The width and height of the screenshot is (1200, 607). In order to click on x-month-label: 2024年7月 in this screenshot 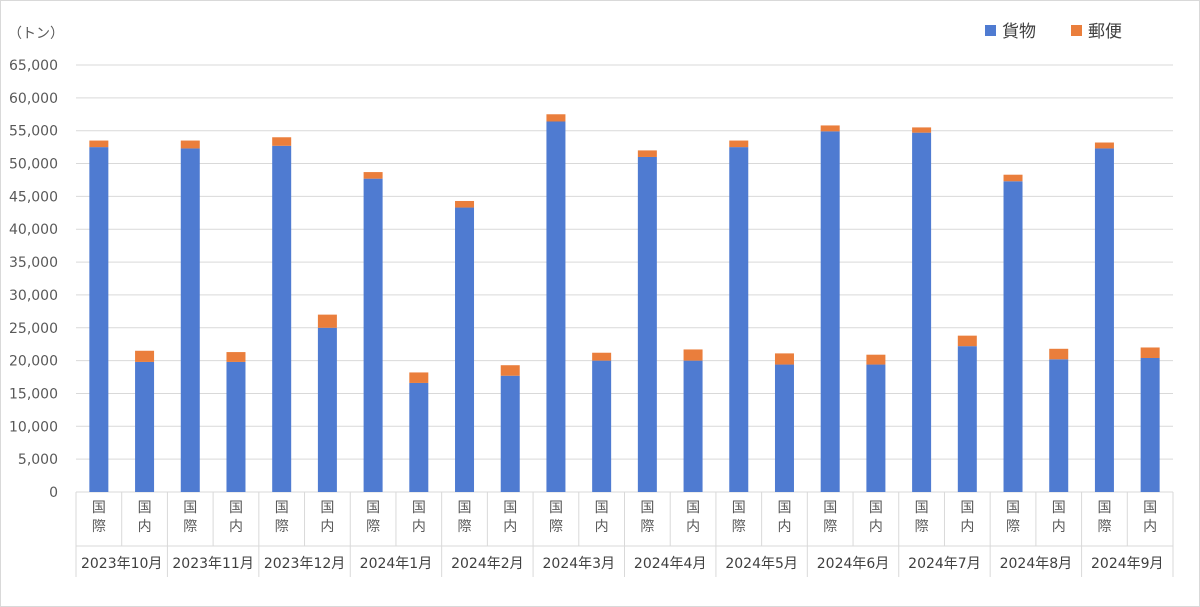, I will do `click(944, 564)`.